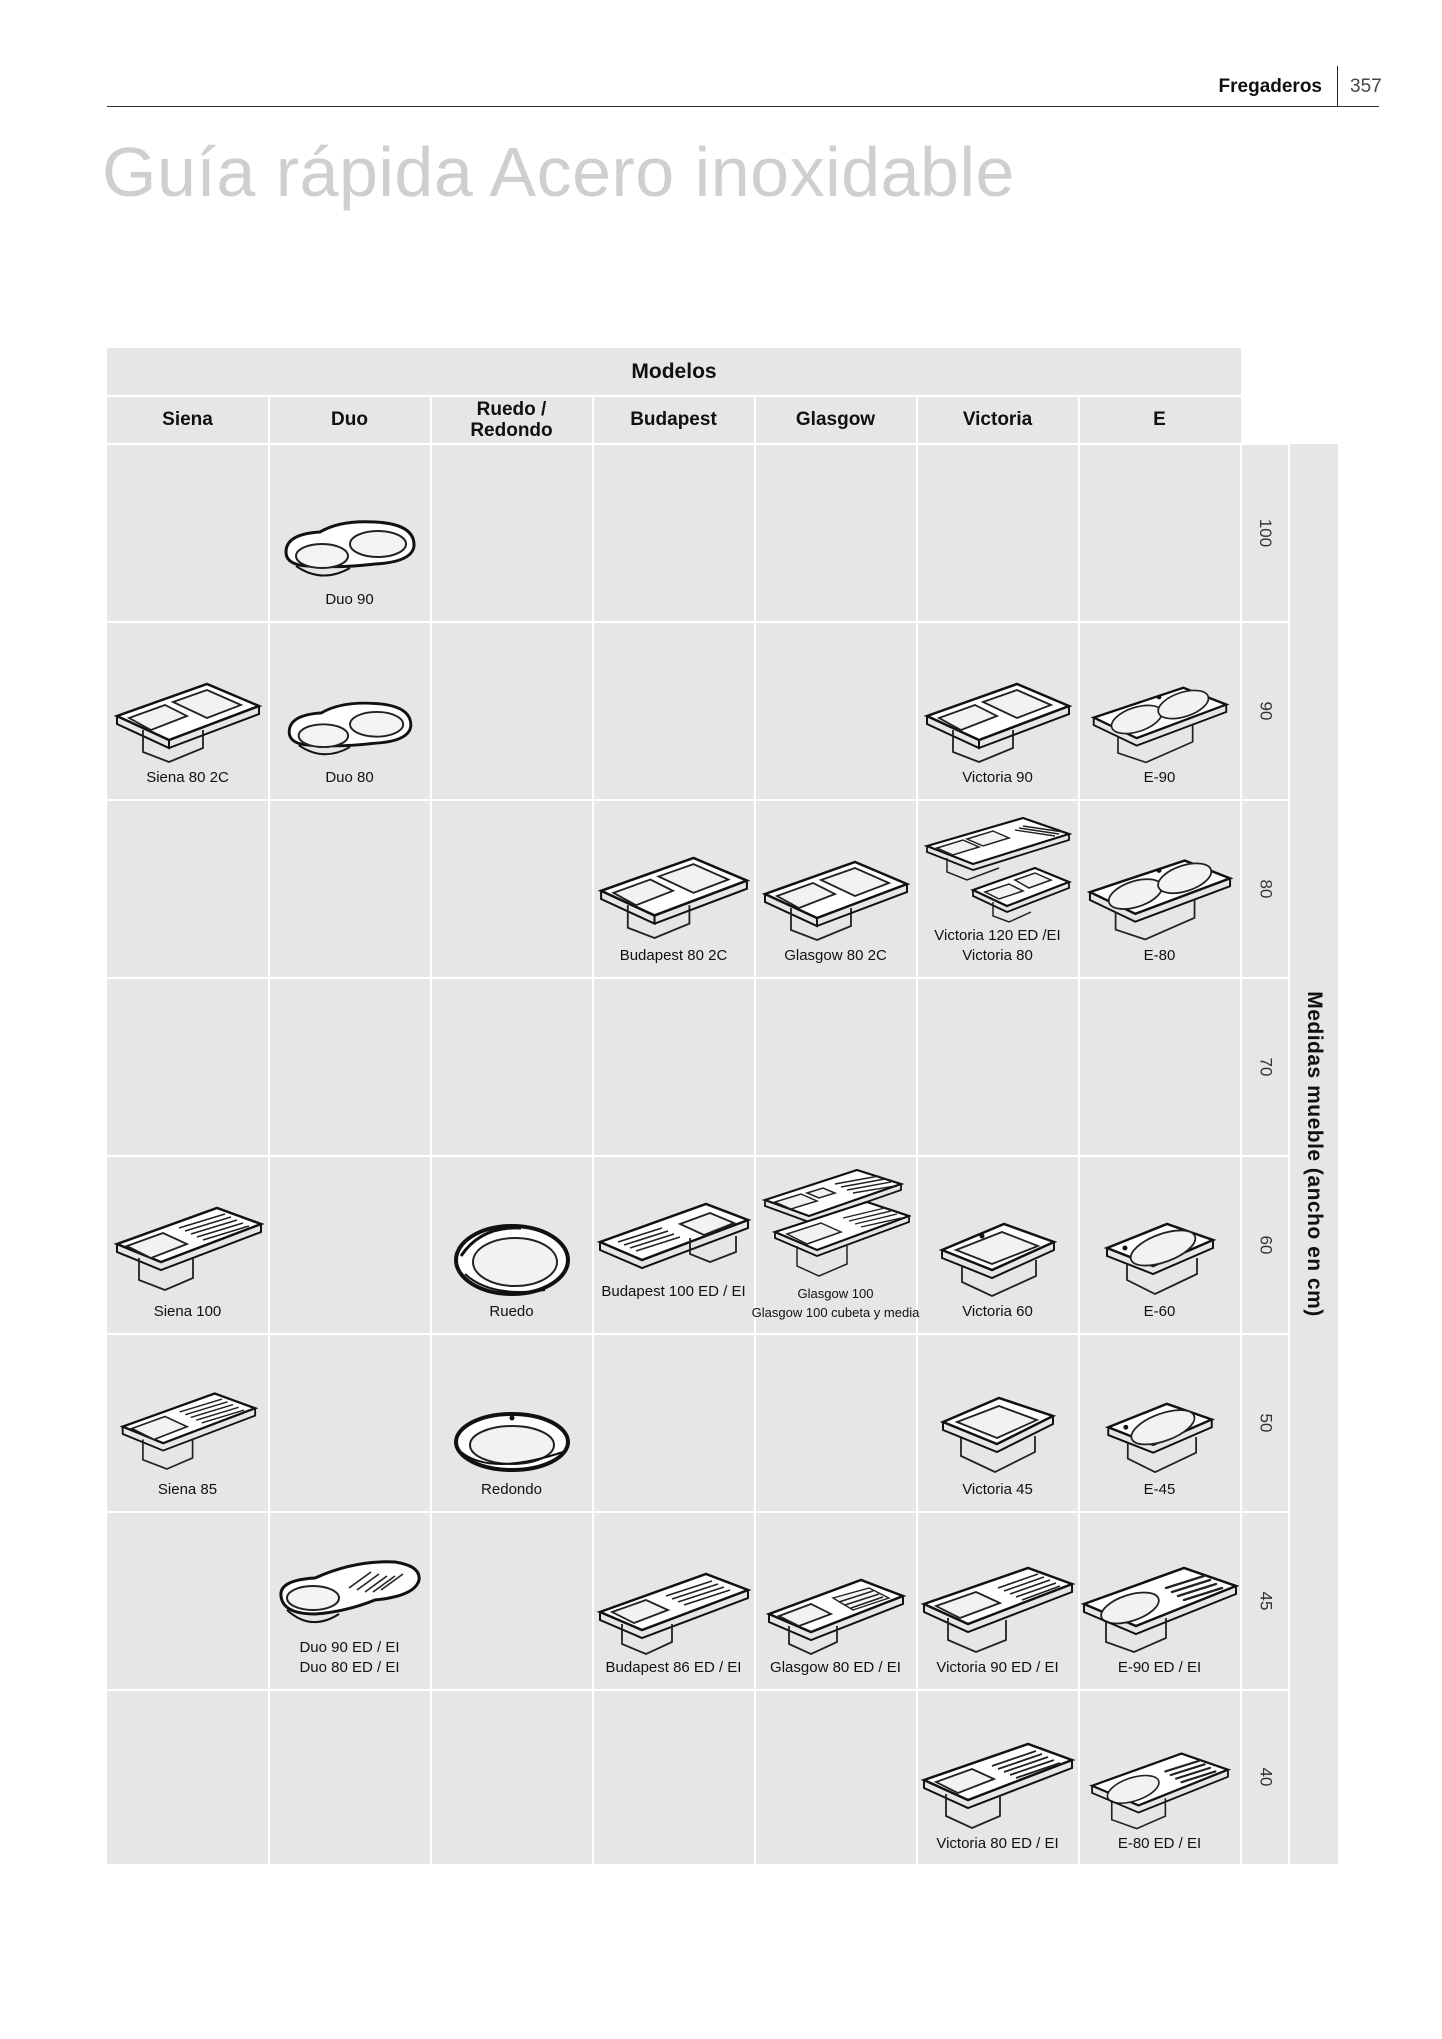 The image size is (1442, 2039). Describe the element at coordinates (349, 777) in the screenshot. I see `sink-caption: Duo 80` at that location.